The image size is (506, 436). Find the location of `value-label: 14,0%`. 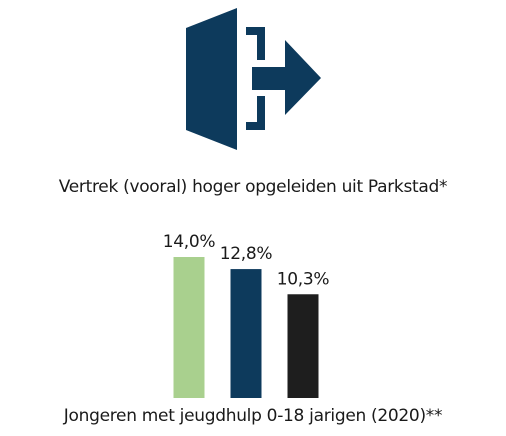

value-label: 14,0% is located at coordinates (189, 242).